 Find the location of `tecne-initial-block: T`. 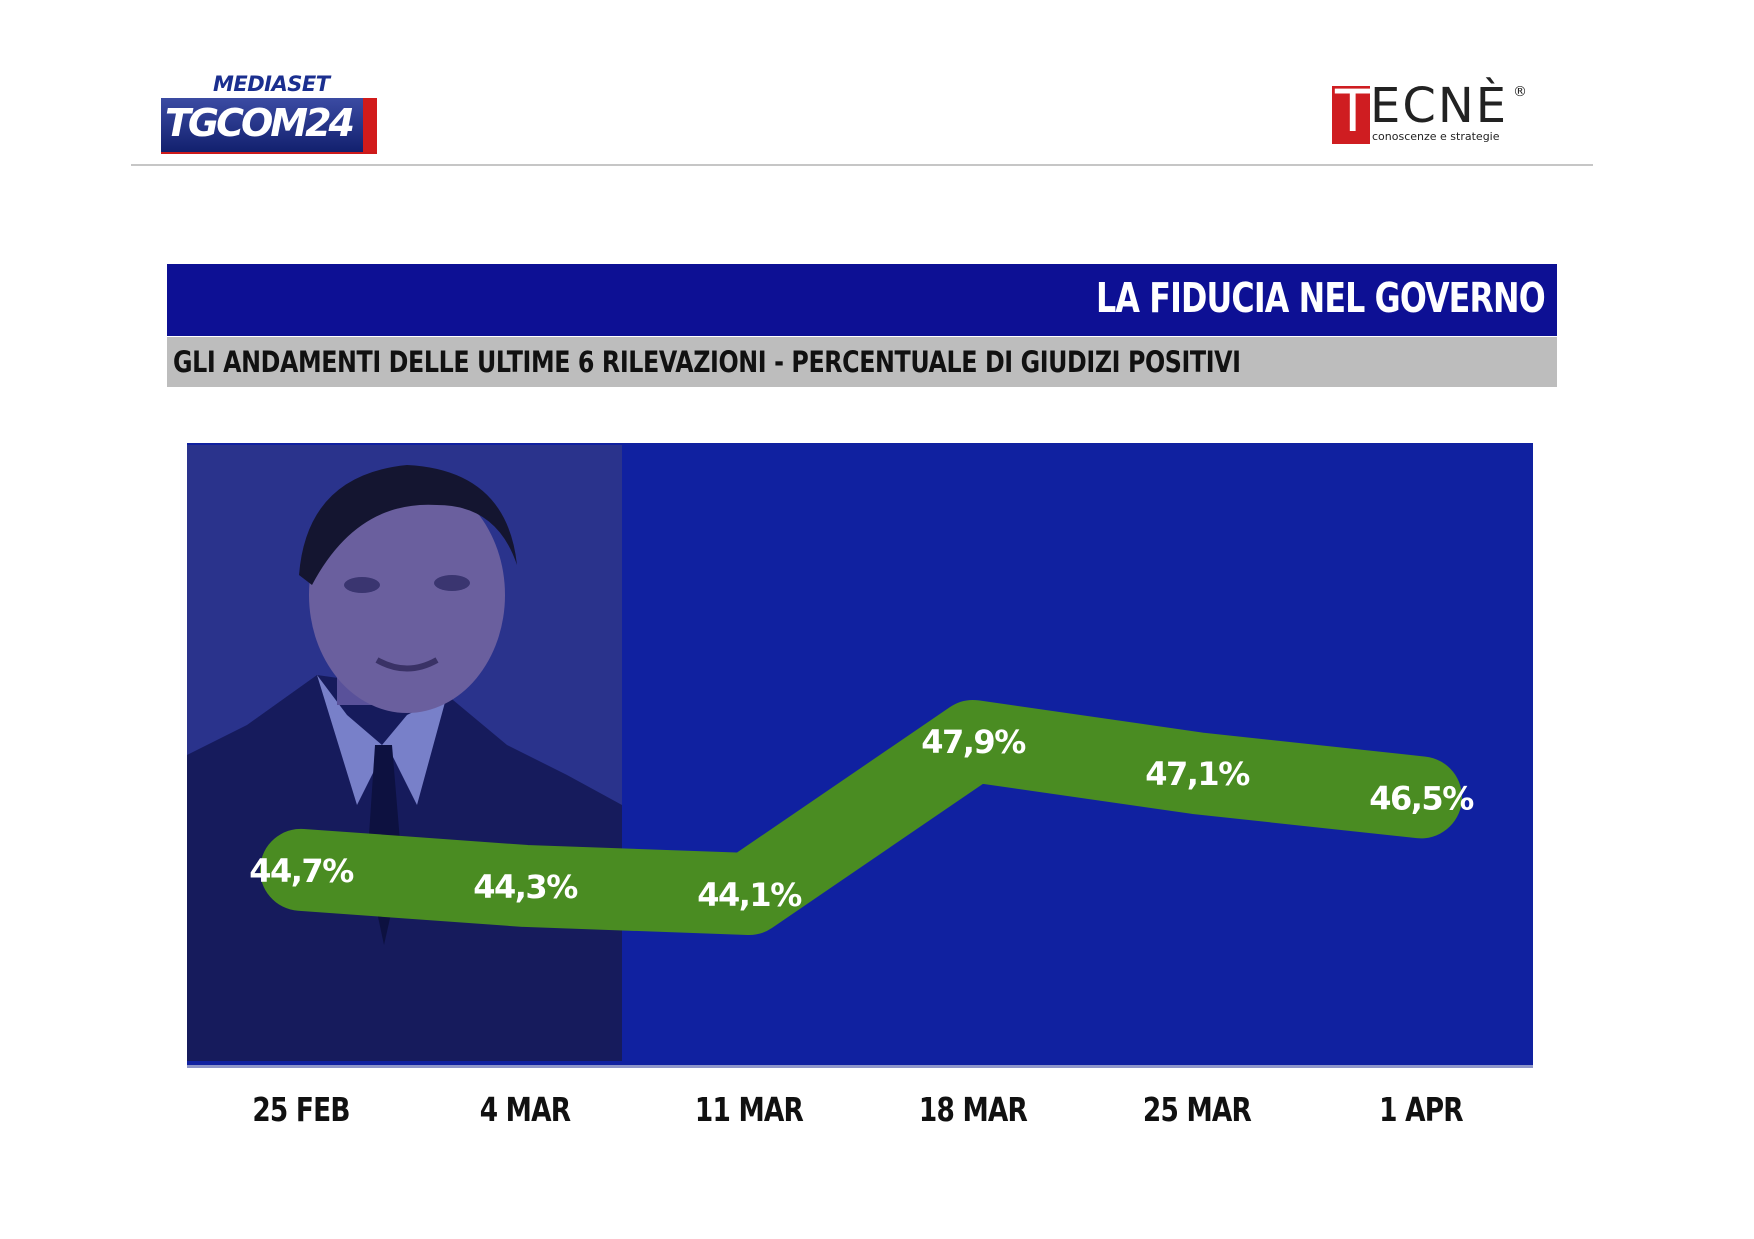

tecne-initial-block: T is located at coordinates (1351, 113).